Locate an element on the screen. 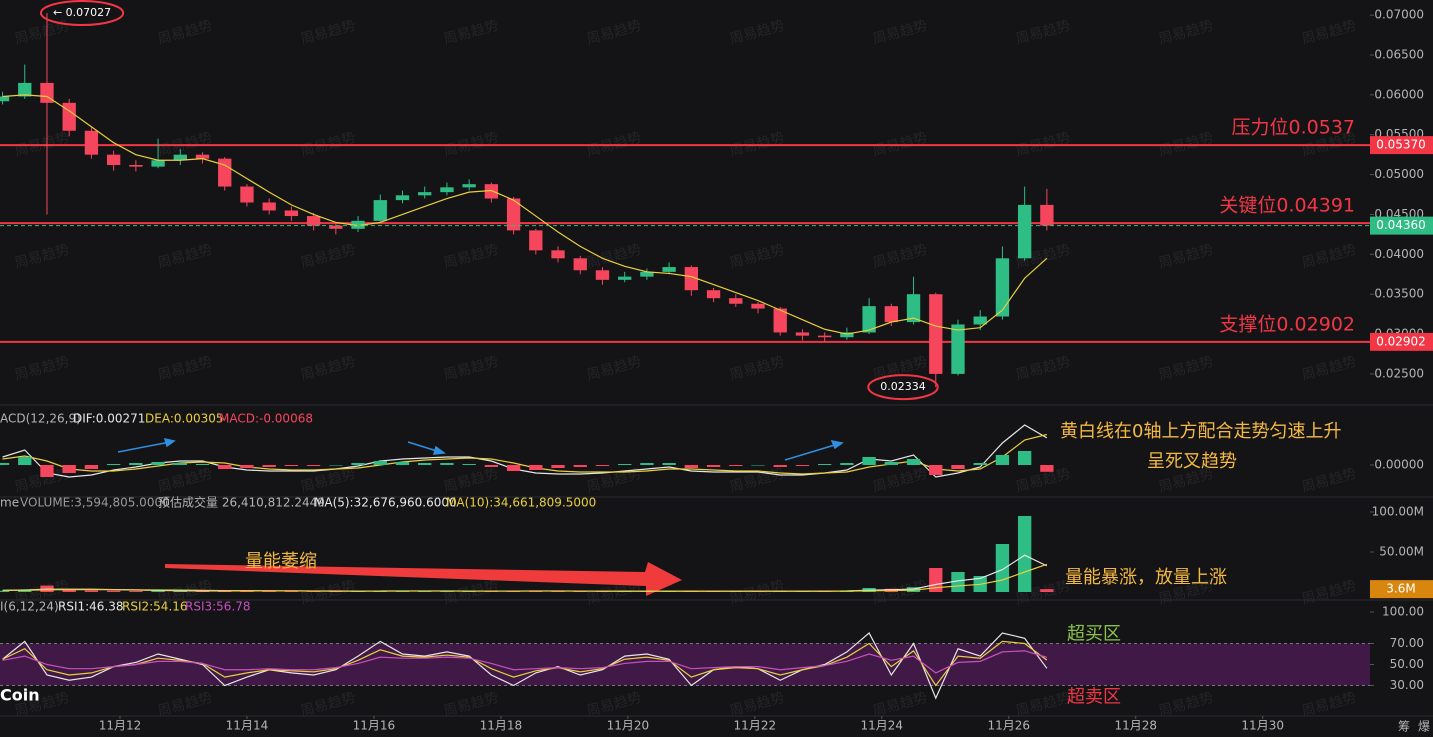 The height and width of the screenshot is (737, 1433). legend-entry: RSI3:56.78 is located at coordinates (218, 607).